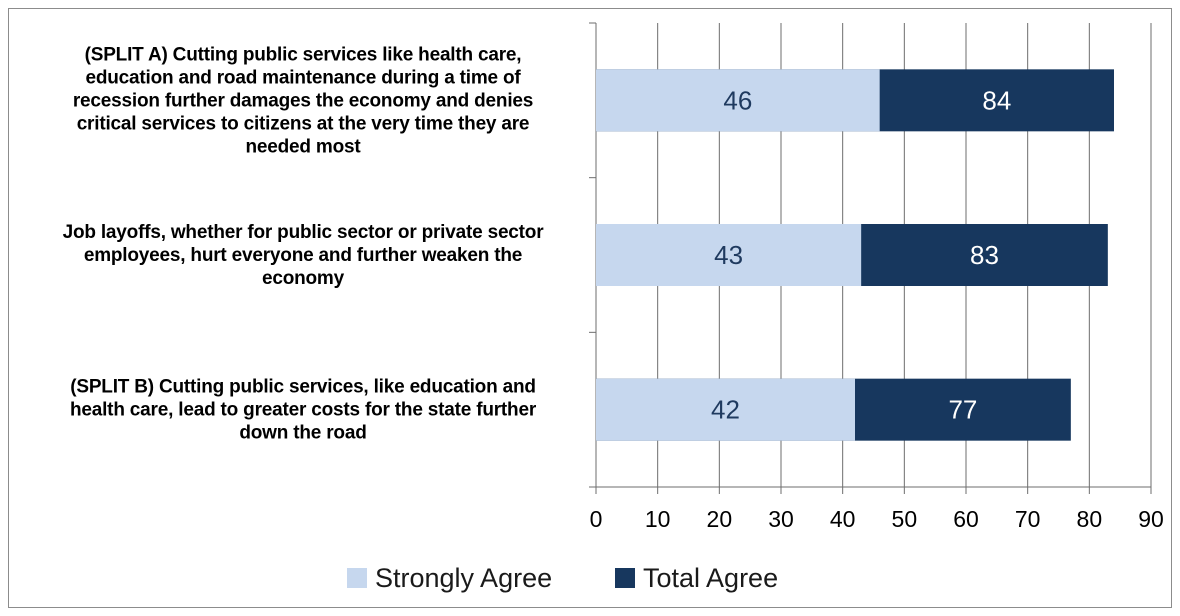 This screenshot has height=616, width=1180. What do you see at coordinates (304, 146) in the screenshot?
I see `category-label-line: needed most` at bounding box center [304, 146].